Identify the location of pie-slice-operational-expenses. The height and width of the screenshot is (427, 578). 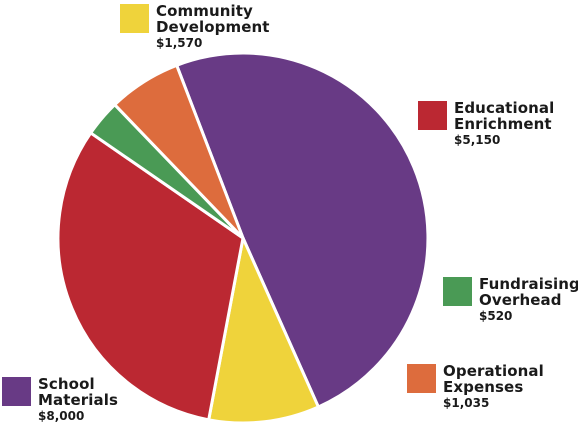
(179, 151).